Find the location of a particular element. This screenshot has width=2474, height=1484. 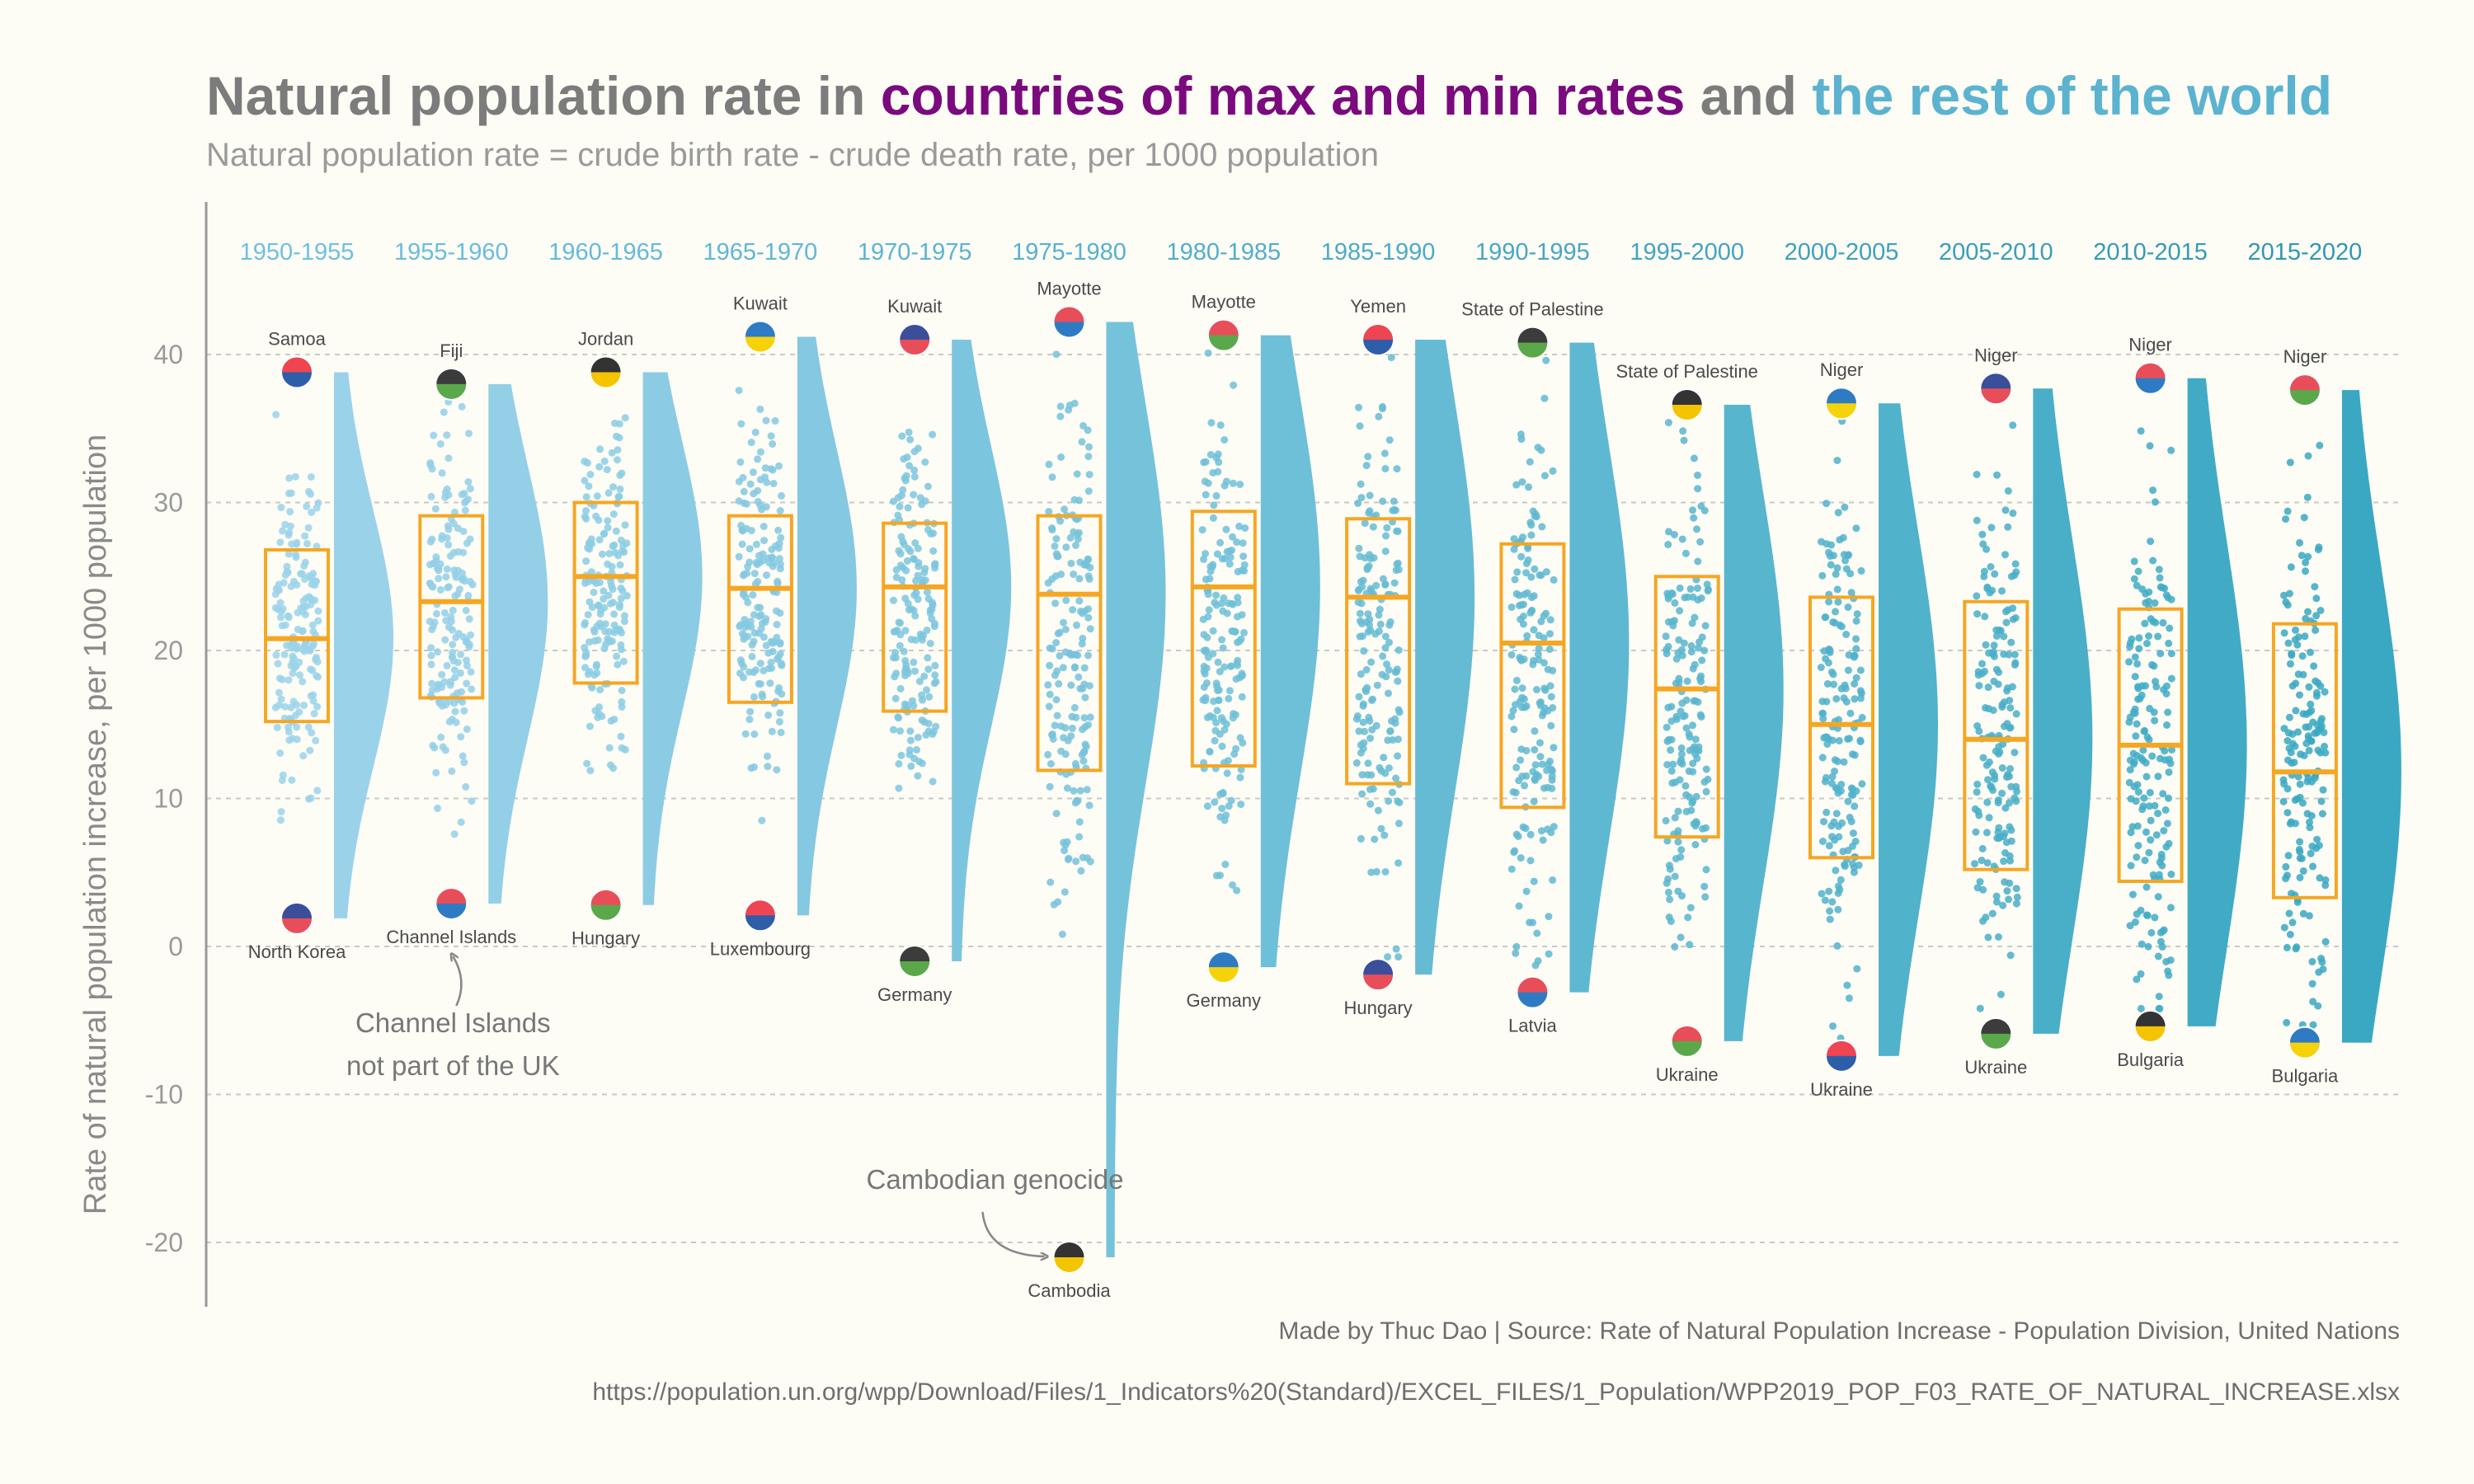

max-country-flag-icon is located at coordinates (760, 337).